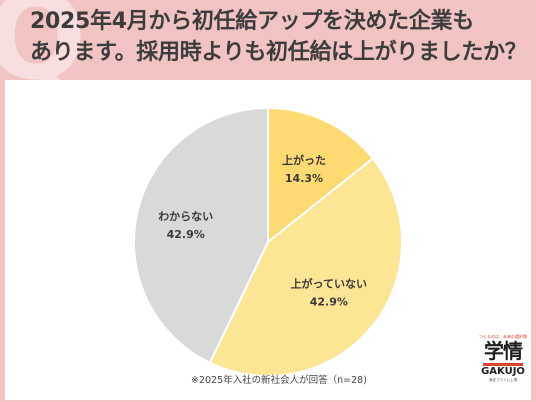  I want to click on logo-name: GAKUJO, so click(503, 371).